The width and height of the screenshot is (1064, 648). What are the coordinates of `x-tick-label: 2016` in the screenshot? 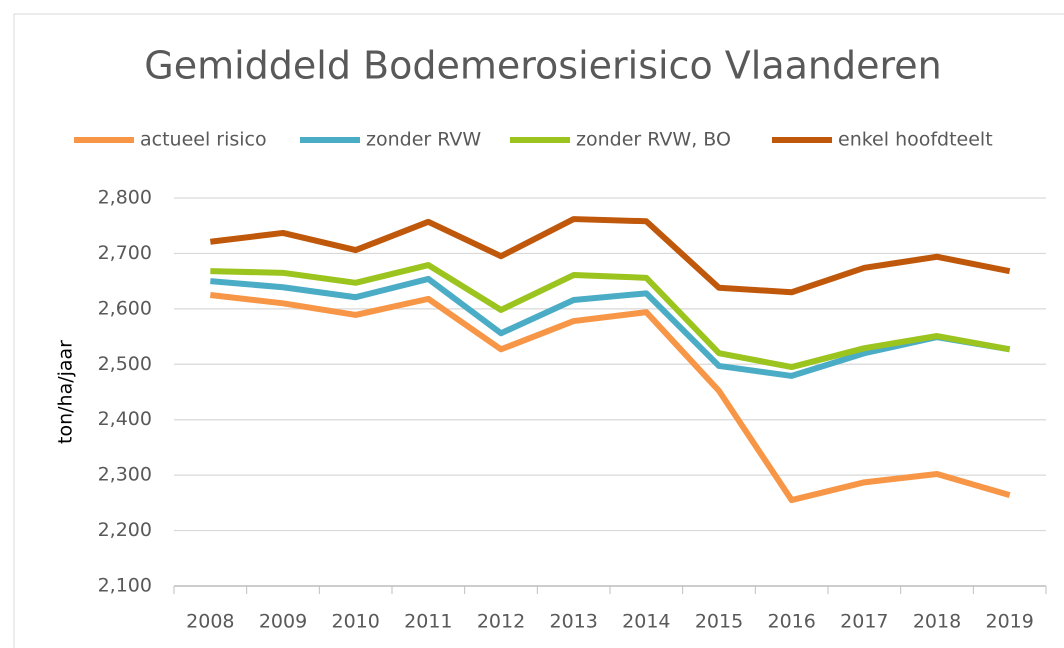 It's located at (791, 622).